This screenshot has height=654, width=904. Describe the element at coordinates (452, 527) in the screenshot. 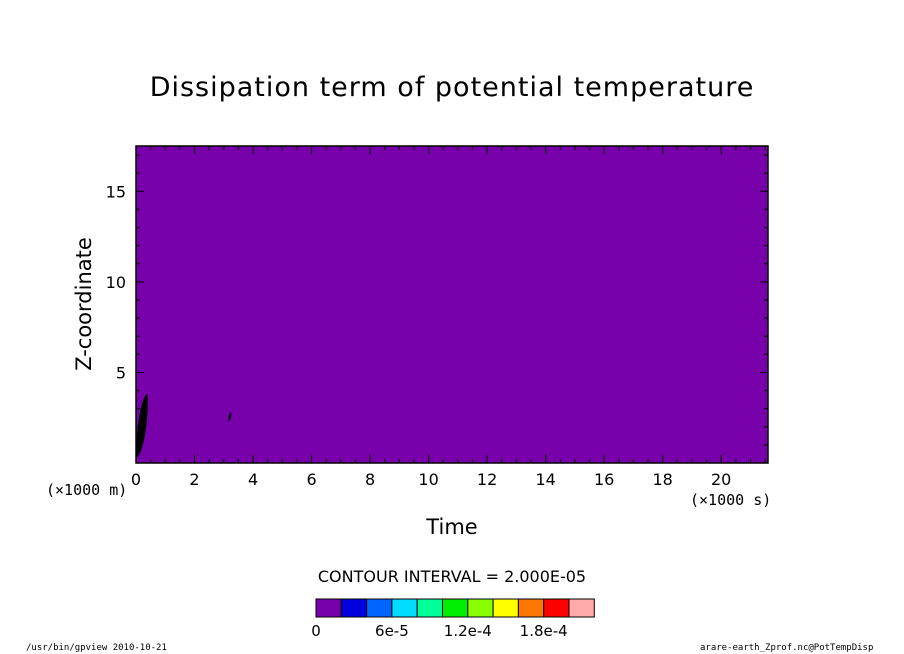

I see `x-axis-label: Time` at that location.